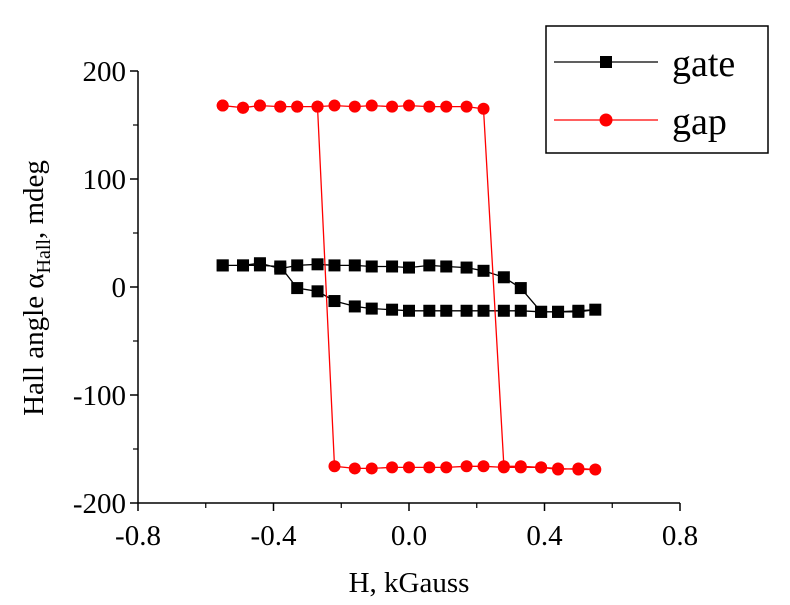  What do you see at coordinates (703, 64) in the screenshot?
I see `legend-label-gate: gate` at bounding box center [703, 64].